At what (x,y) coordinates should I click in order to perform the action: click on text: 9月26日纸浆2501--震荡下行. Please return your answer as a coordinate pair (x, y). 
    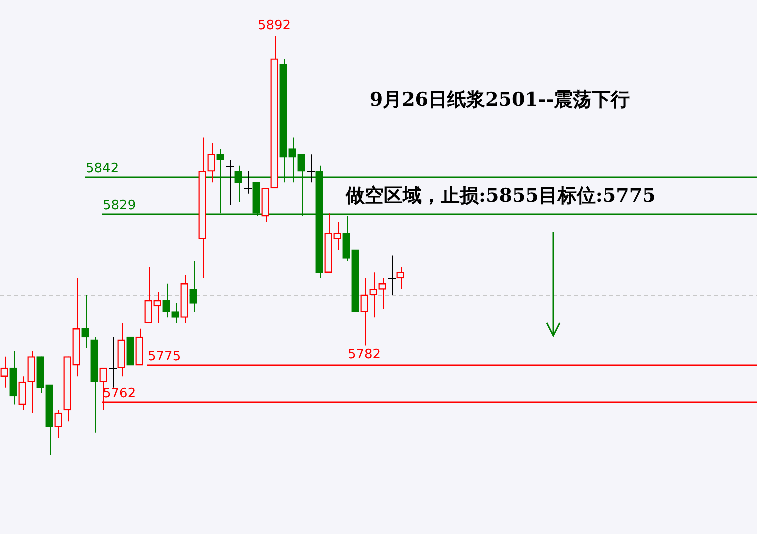
    Looking at the image, I should click on (500, 99).